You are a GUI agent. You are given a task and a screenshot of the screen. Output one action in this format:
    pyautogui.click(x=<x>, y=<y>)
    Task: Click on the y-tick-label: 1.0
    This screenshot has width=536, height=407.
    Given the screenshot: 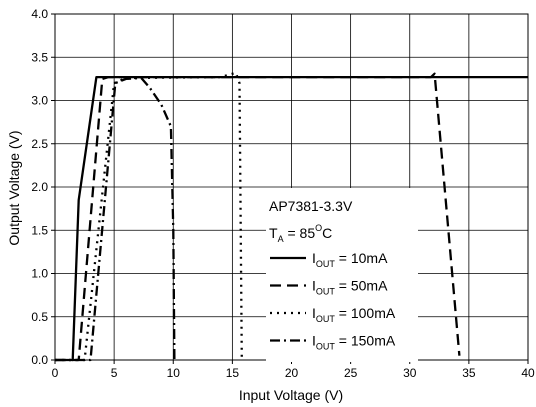 What is the action you would take?
    pyautogui.click(x=39, y=274)
    